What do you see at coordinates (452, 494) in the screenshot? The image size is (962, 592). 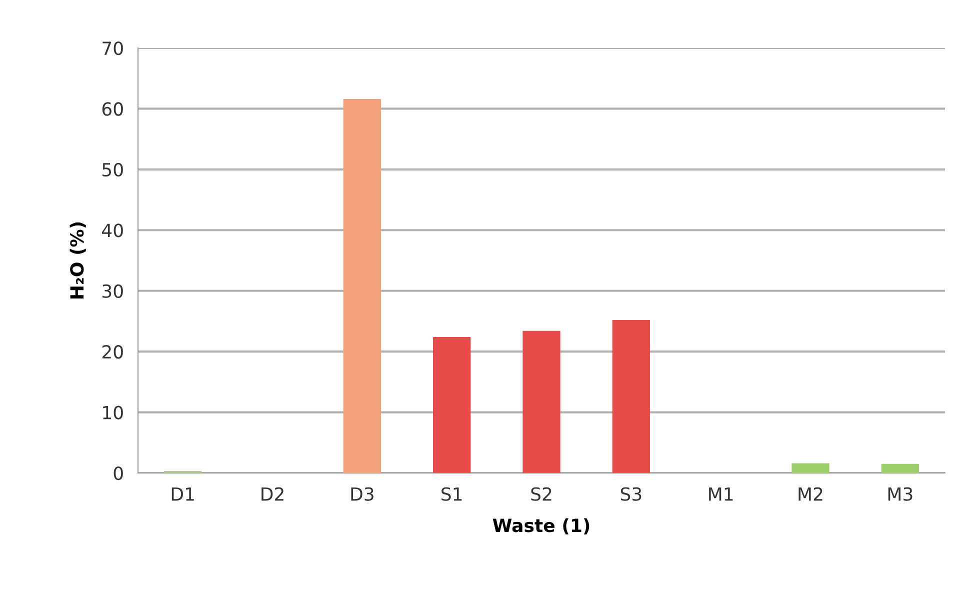 I see `x-tick-label: S1` at bounding box center [452, 494].